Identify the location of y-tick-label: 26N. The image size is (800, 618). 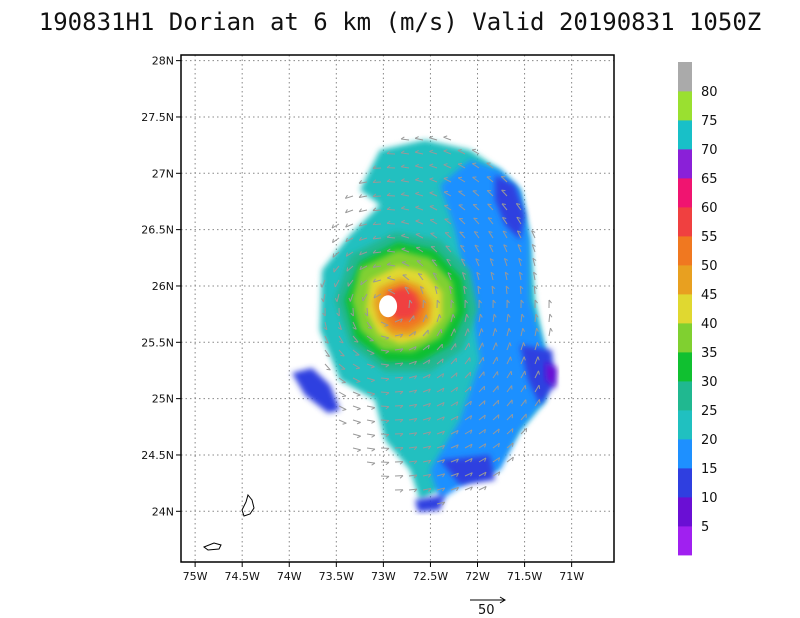
(163, 286).